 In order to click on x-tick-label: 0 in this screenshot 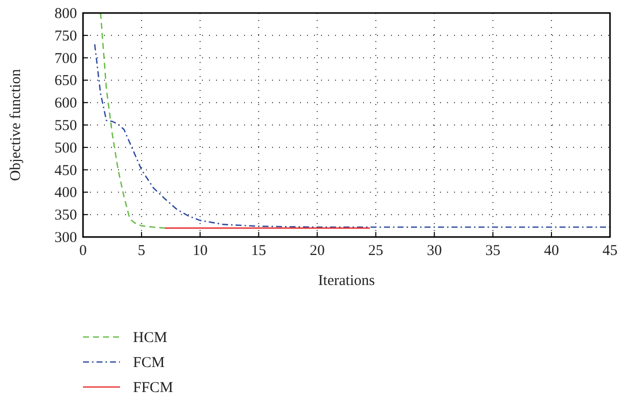, I will do `click(83, 251)`.